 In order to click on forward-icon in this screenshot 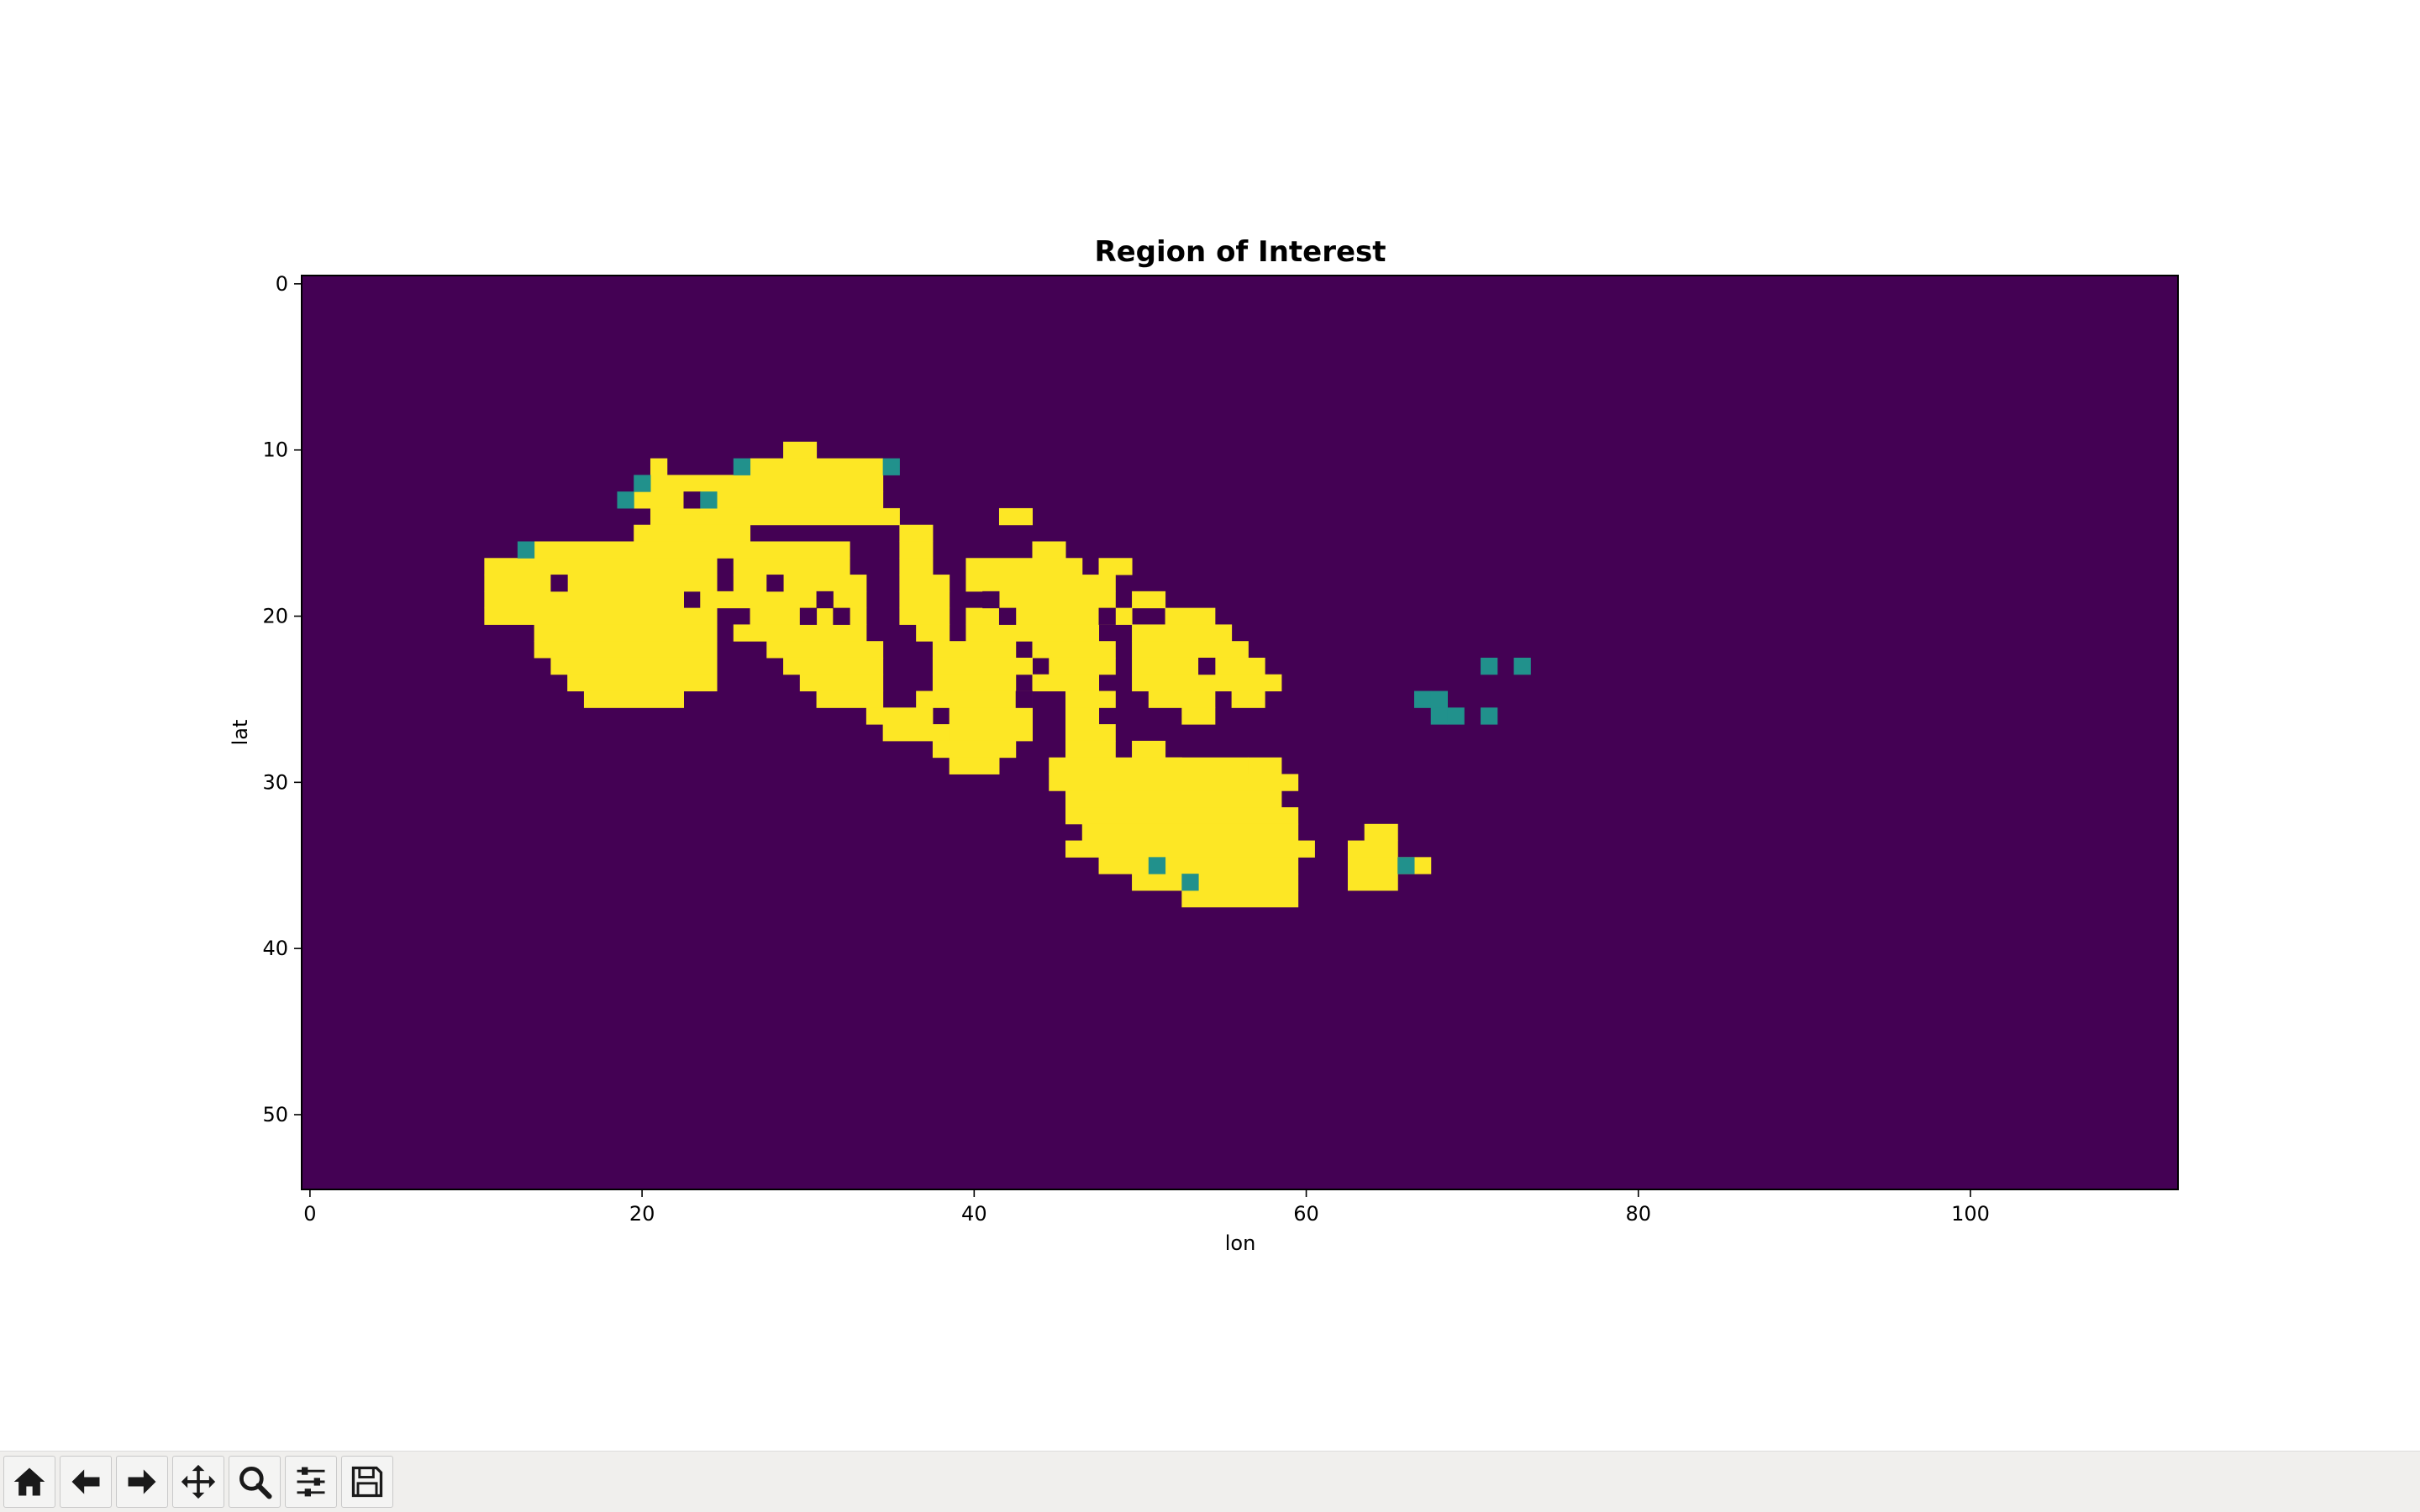, I will do `click(142, 1481)`.